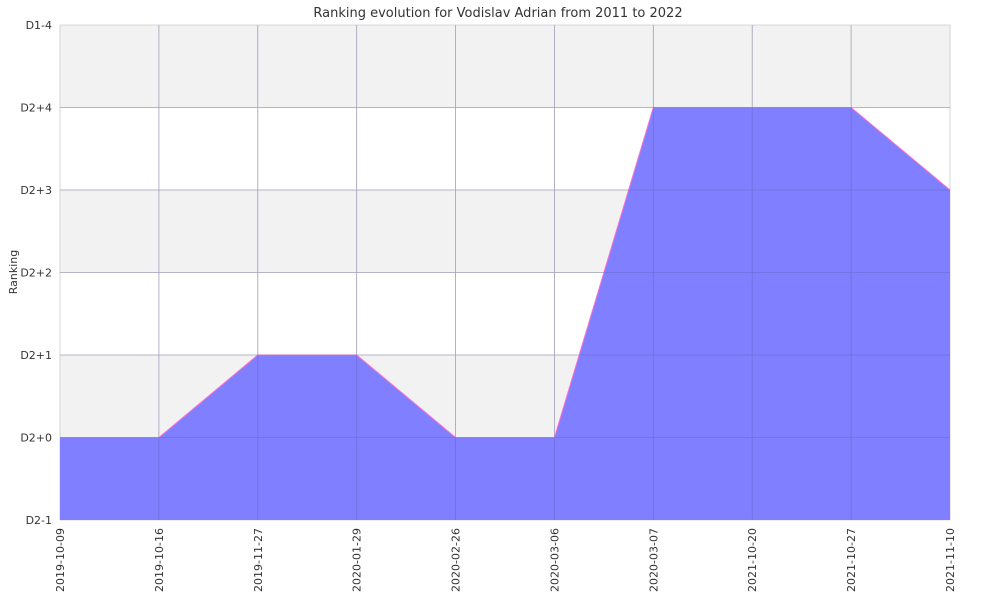  Describe the element at coordinates (456, 560) in the screenshot. I see `x-tick-label: 2020-02-26` at that location.